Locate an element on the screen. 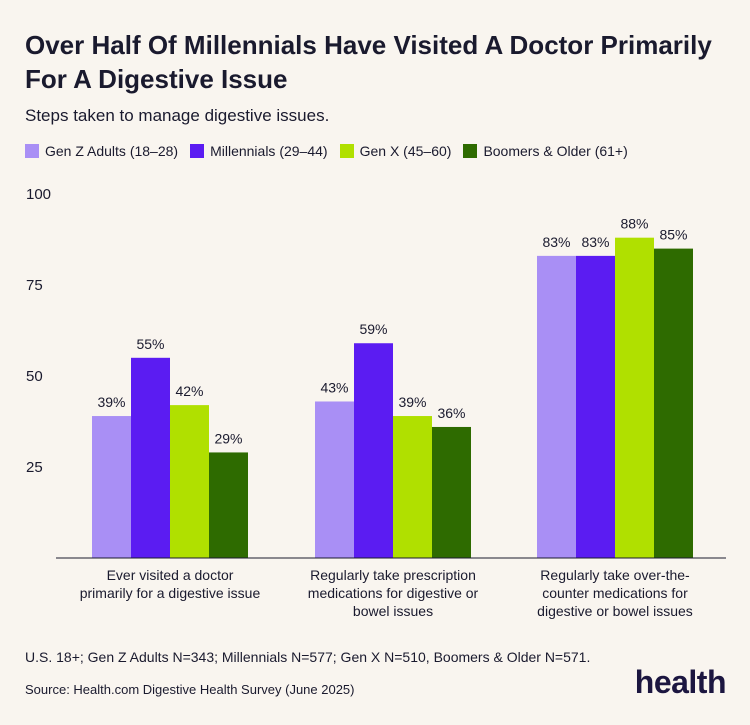 This screenshot has height=725, width=750. y-tick-label: 100 is located at coordinates (38, 194).